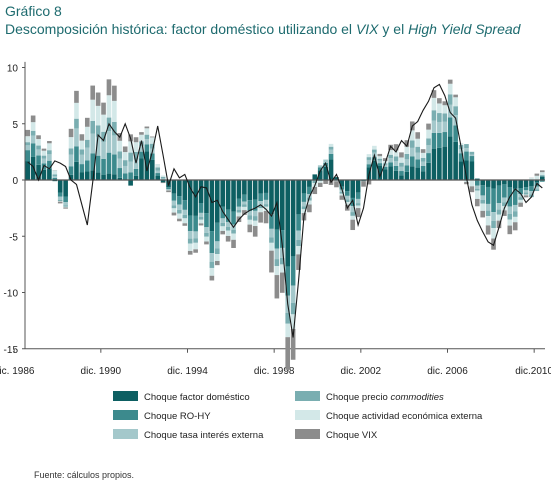 This screenshot has height=485, width=551. What do you see at coordinates (13, 69) in the screenshot?
I see `y-tick-label: 10` at bounding box center [13, 69].